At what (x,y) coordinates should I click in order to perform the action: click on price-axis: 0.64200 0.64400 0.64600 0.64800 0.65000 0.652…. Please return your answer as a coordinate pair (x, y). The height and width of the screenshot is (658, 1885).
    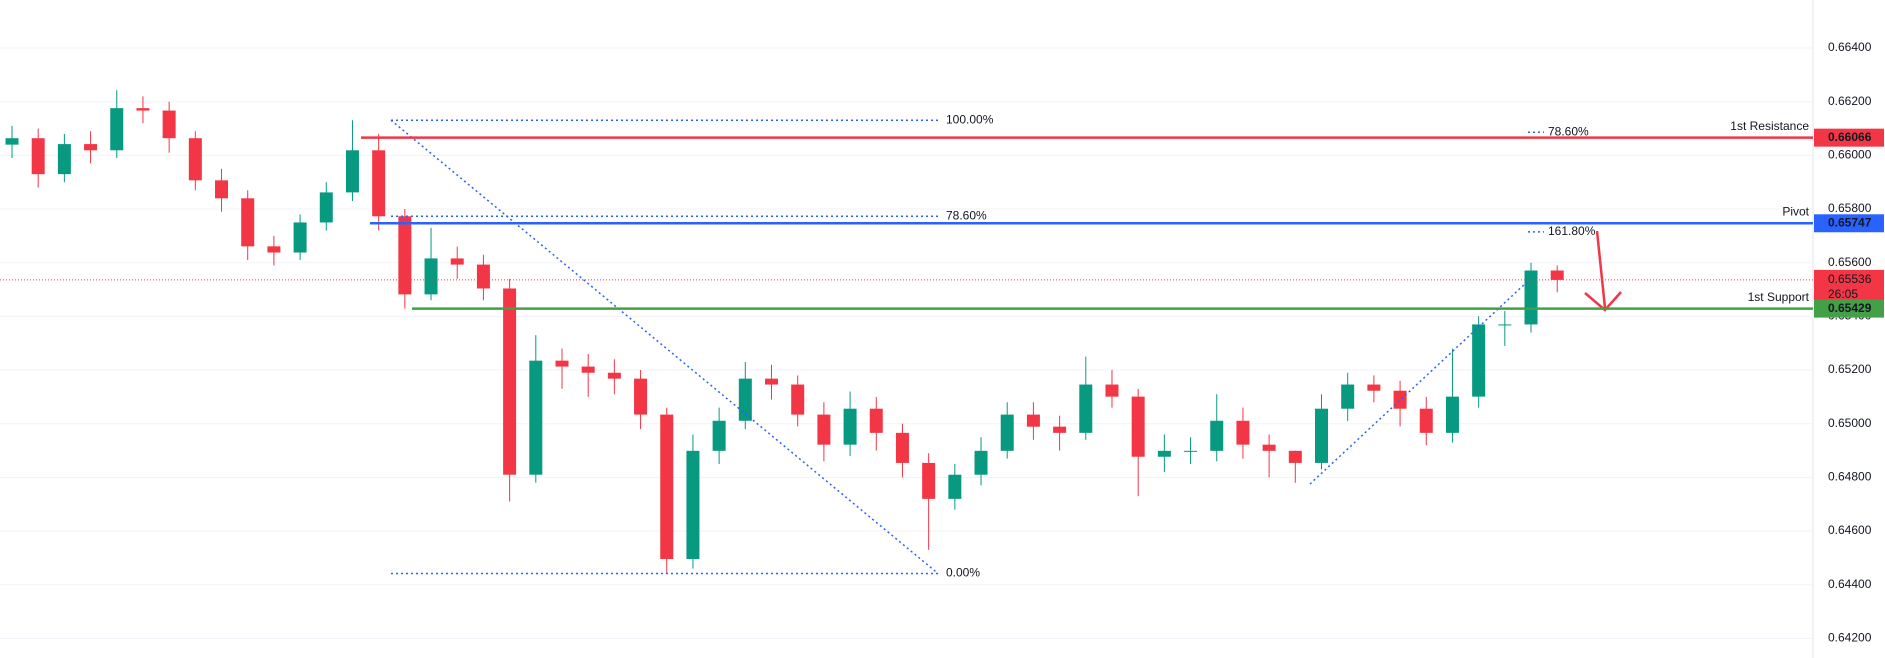
    Looking at the image, I should click on (1849, 342).